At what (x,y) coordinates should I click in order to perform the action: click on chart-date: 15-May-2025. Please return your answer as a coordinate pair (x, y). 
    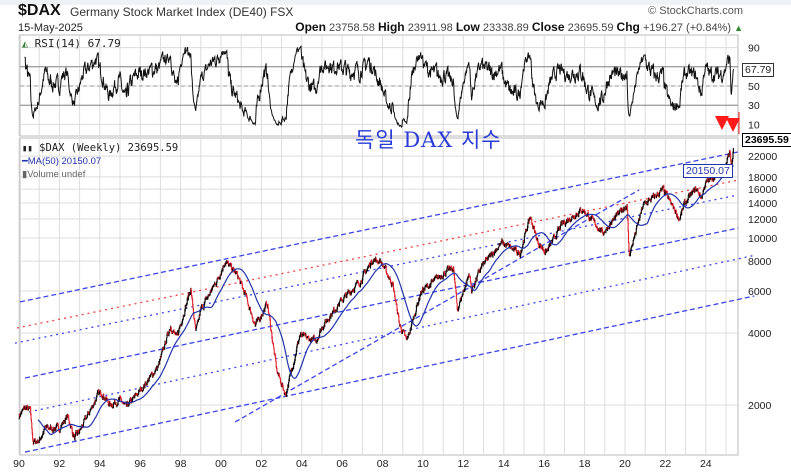
    Looking at the image, I should click on (50, 28).